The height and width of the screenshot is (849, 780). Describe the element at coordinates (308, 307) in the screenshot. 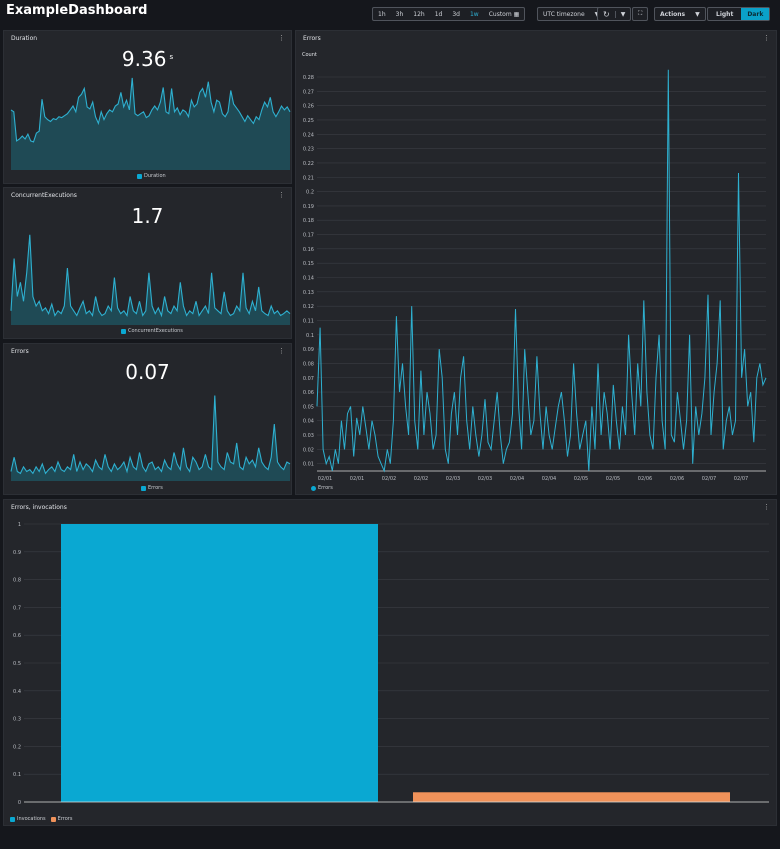

I see `y-tick-label: 0.12` at that location.